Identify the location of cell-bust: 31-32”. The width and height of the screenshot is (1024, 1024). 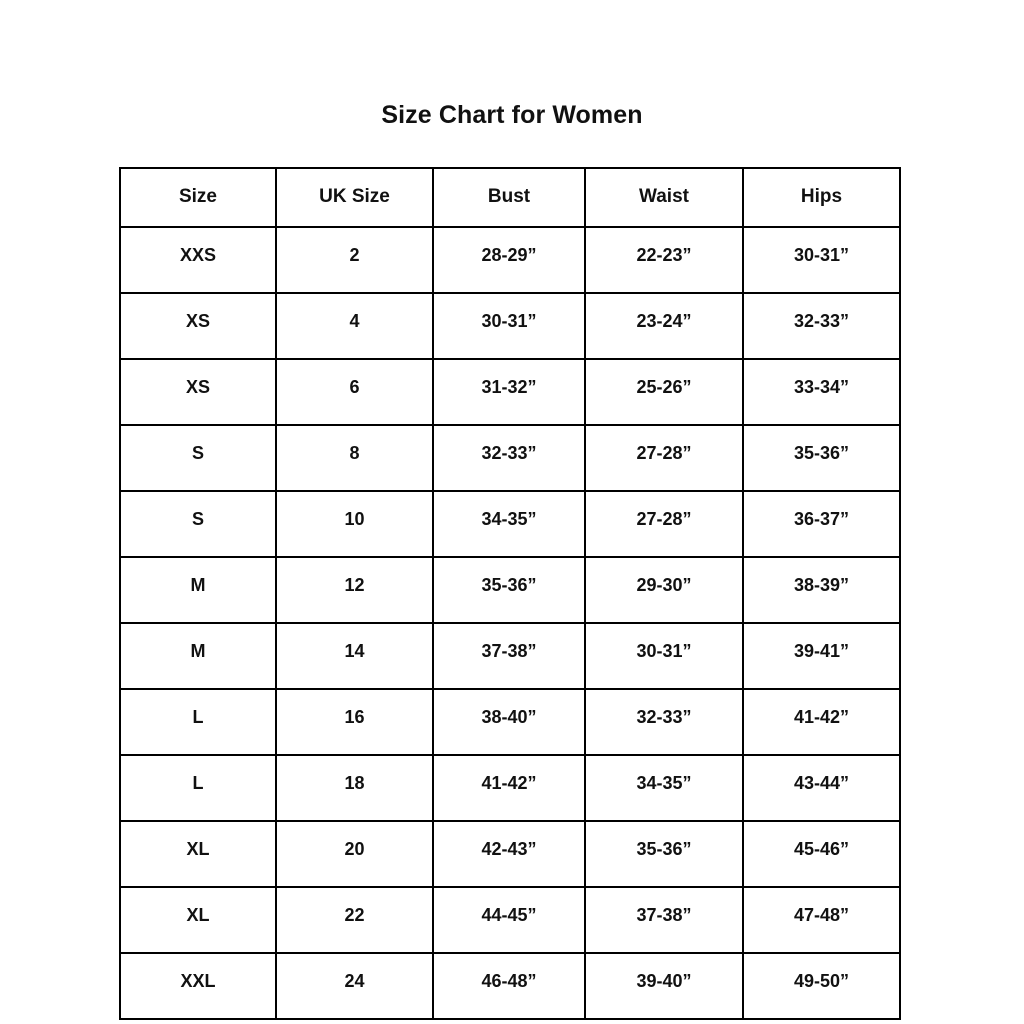
(509, 392).